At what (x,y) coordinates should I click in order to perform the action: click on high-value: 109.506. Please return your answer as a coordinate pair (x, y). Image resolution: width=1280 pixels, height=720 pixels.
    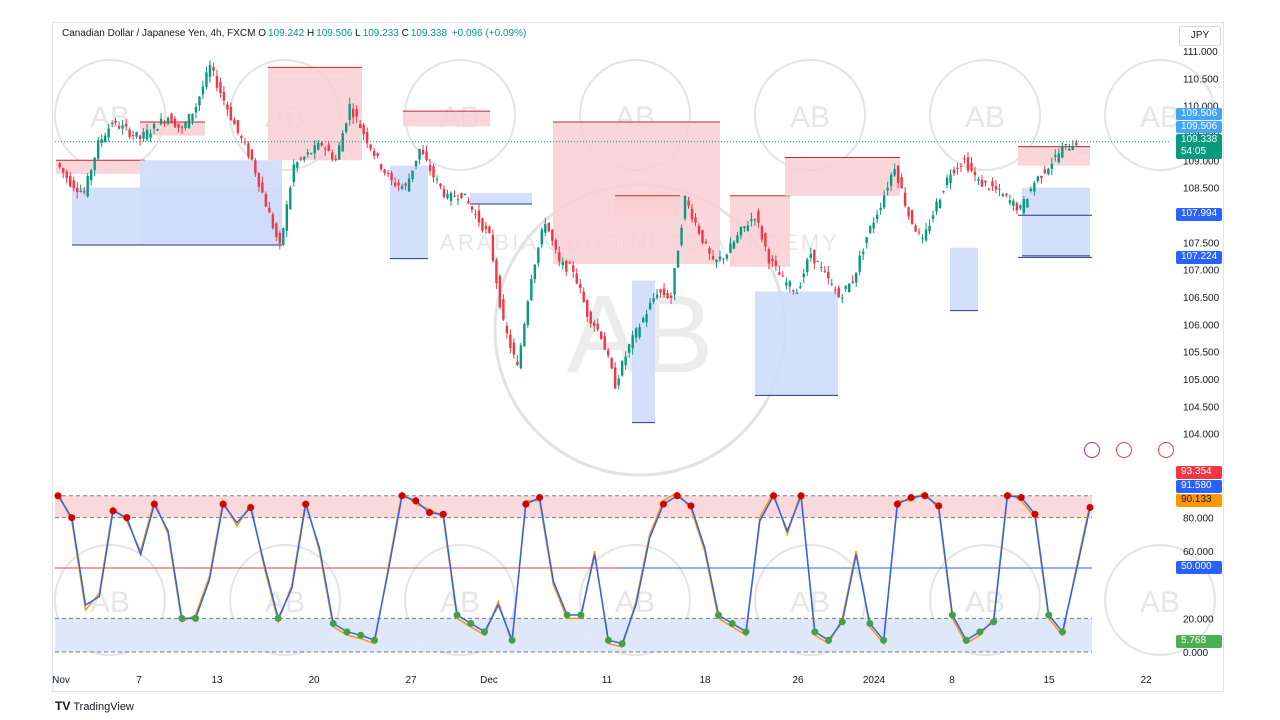
    Looking at the image, I should click on (334, 33).